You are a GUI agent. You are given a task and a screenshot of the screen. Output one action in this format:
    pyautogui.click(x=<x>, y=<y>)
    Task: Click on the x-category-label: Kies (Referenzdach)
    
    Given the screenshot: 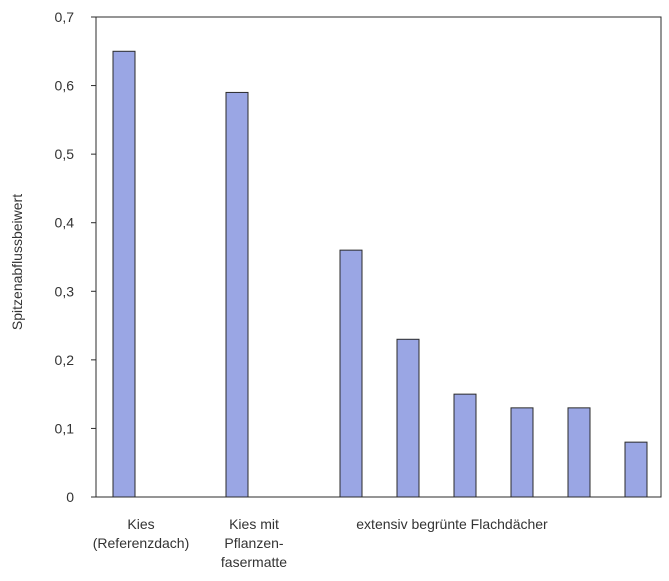 What is the action you would take?
    pyautogui.click(x=141, y=533)
    